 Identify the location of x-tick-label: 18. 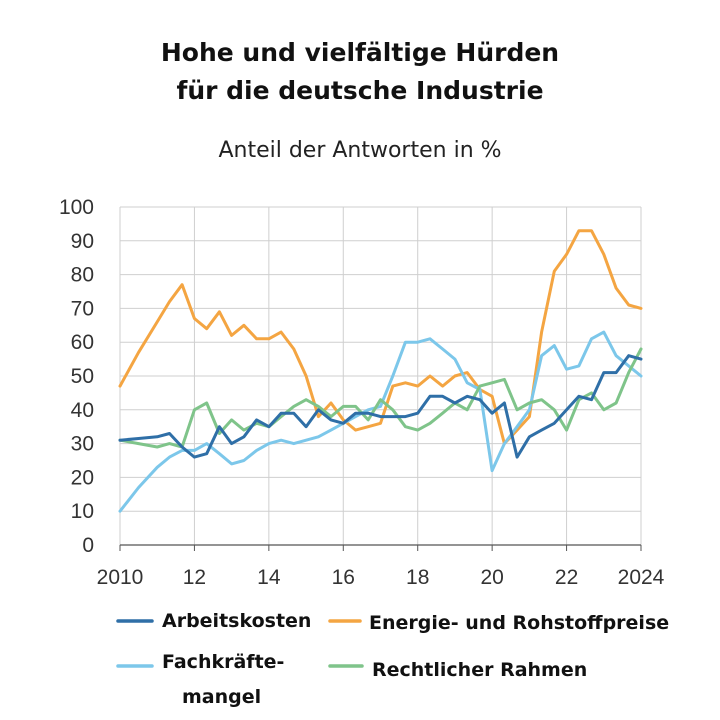
(417, 577).